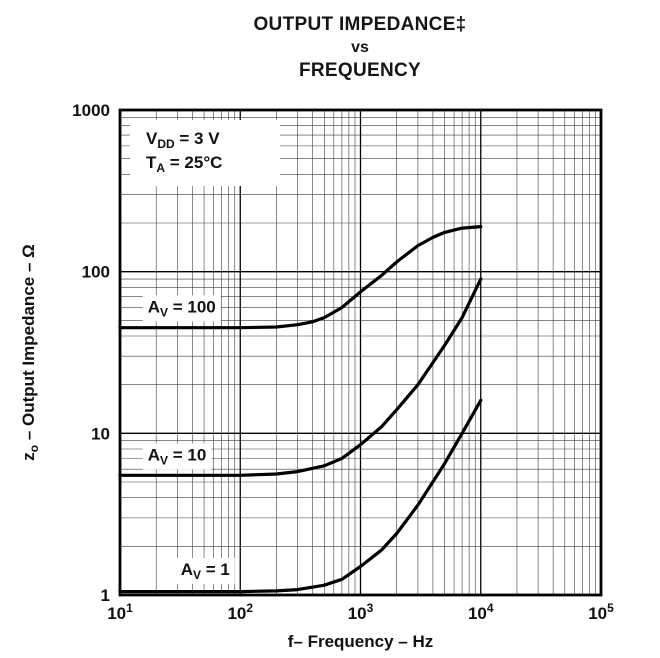  I want to click on svg-text: AV = 10, so click(177, 456).